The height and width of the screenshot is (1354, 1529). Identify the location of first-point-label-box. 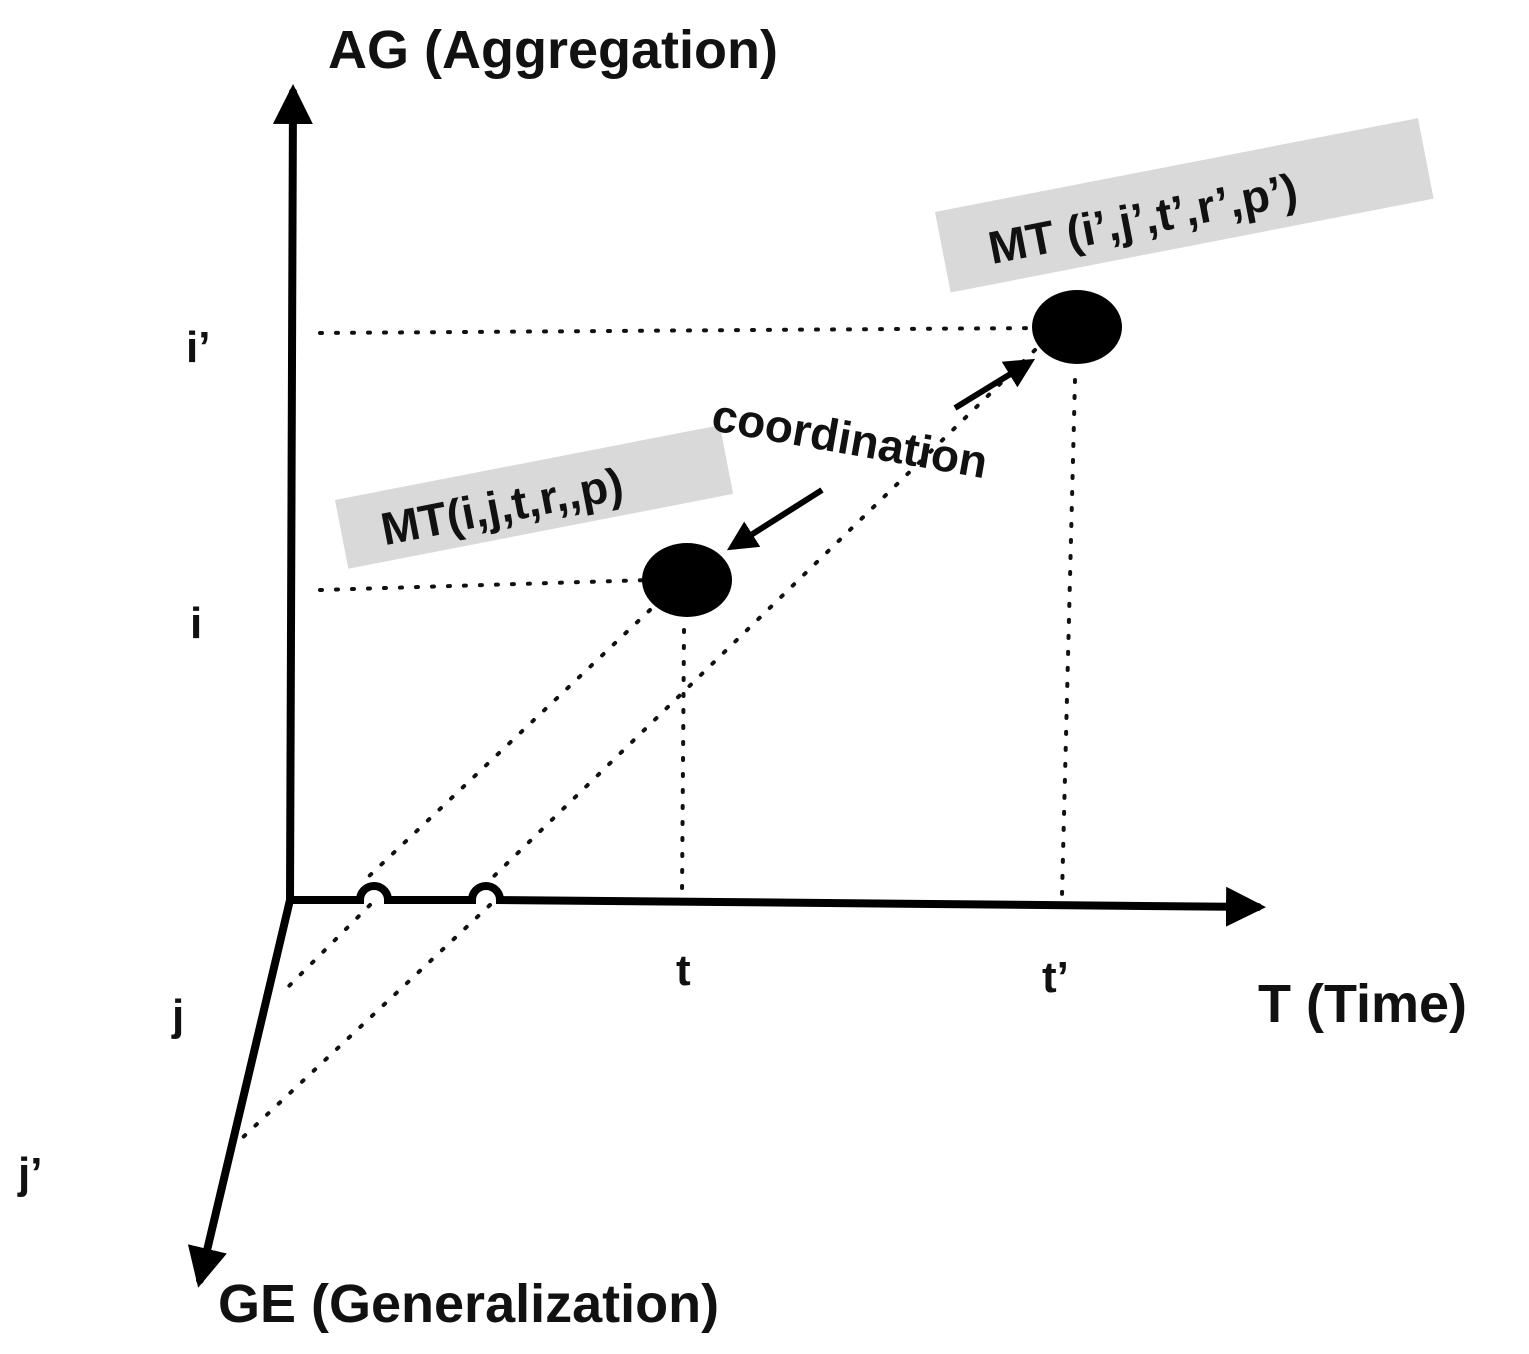
(534, 497).